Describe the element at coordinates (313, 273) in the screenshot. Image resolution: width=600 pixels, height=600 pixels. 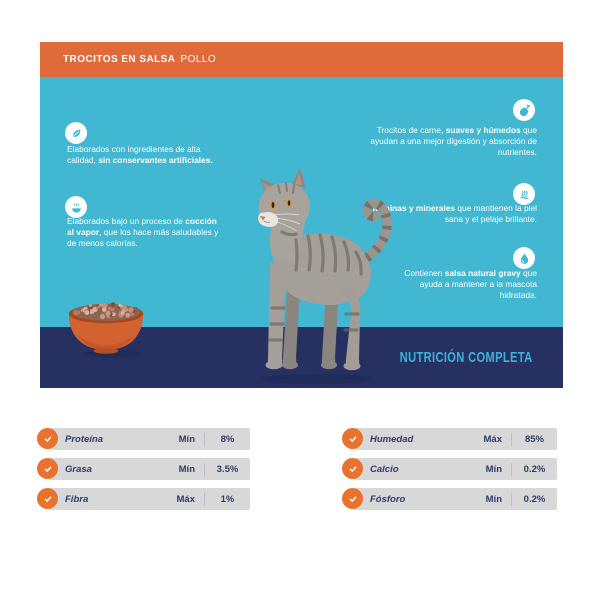
I see `cat-illustration` at that location.